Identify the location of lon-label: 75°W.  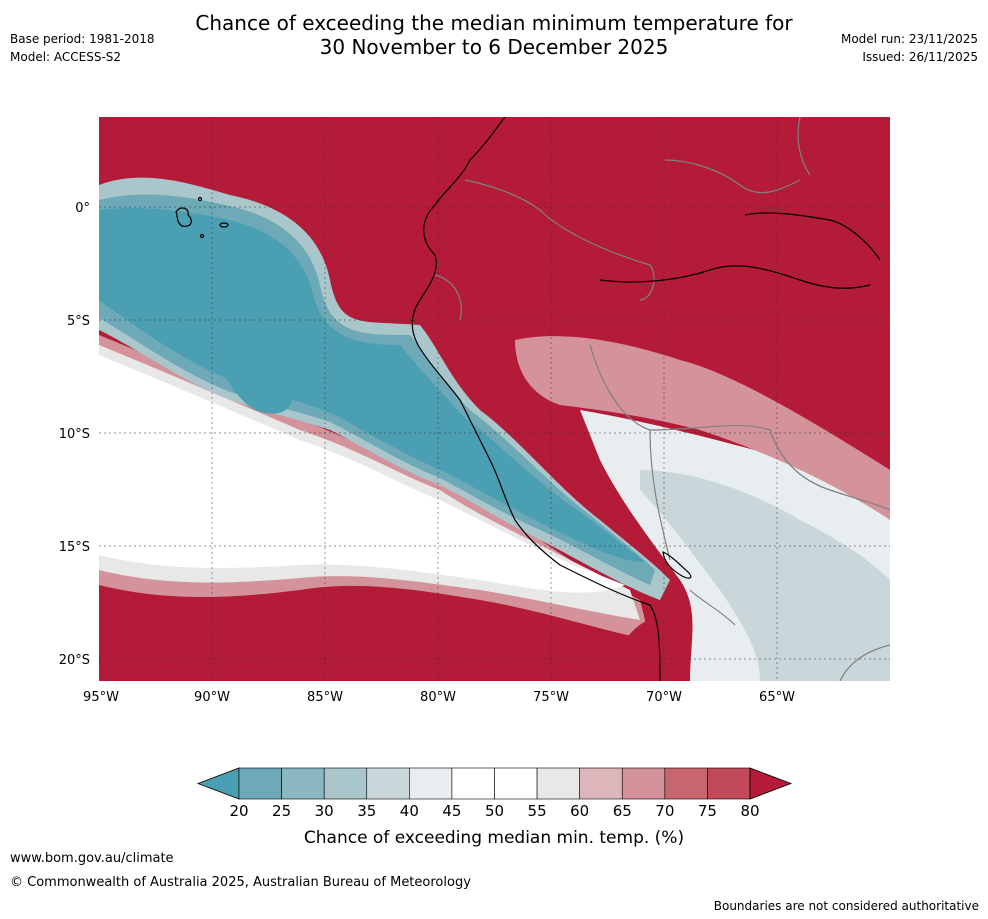
(551, 697).